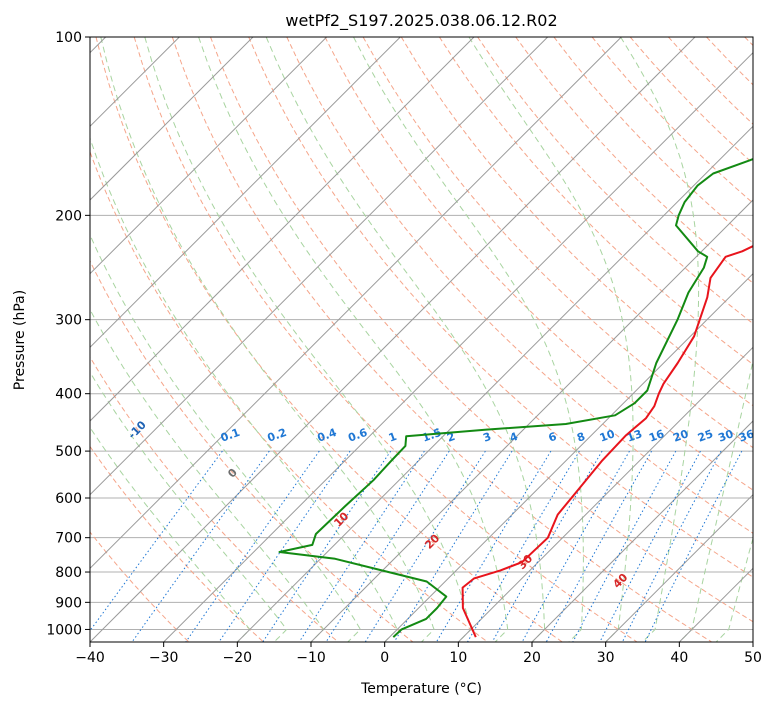  What do you see at coordinates (679, 658) in the screenshot?
I see `x-tick-label: 40` at bounding box center [679, 658].